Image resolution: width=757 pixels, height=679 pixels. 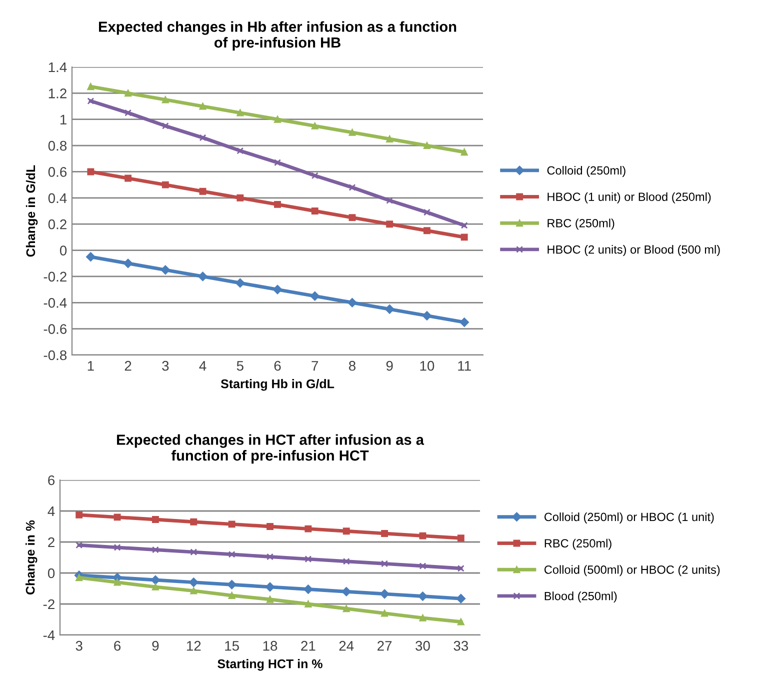 I want to click on x-tick-label: 4, so click(x=202, y=366).